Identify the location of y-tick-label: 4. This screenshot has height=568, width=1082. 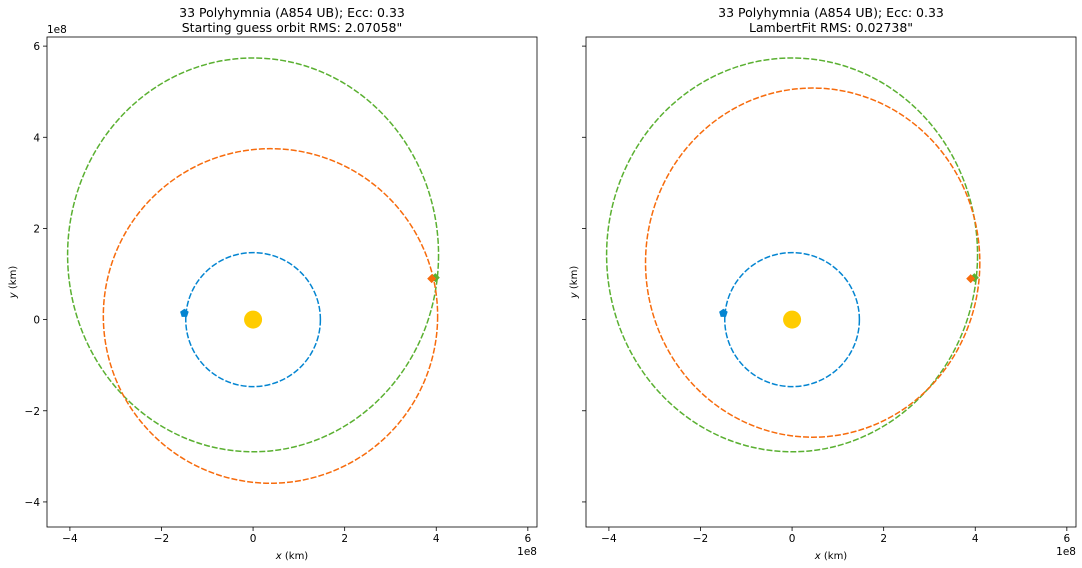
(36, 138).